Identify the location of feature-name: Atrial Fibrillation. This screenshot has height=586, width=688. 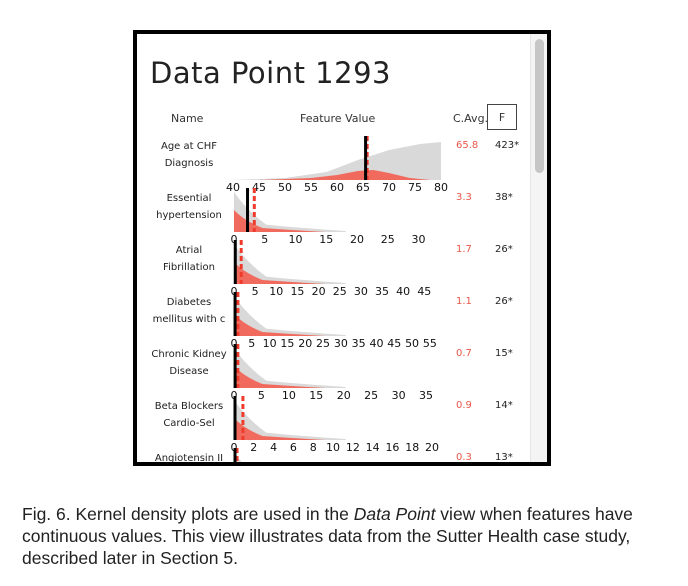
(189, 259).